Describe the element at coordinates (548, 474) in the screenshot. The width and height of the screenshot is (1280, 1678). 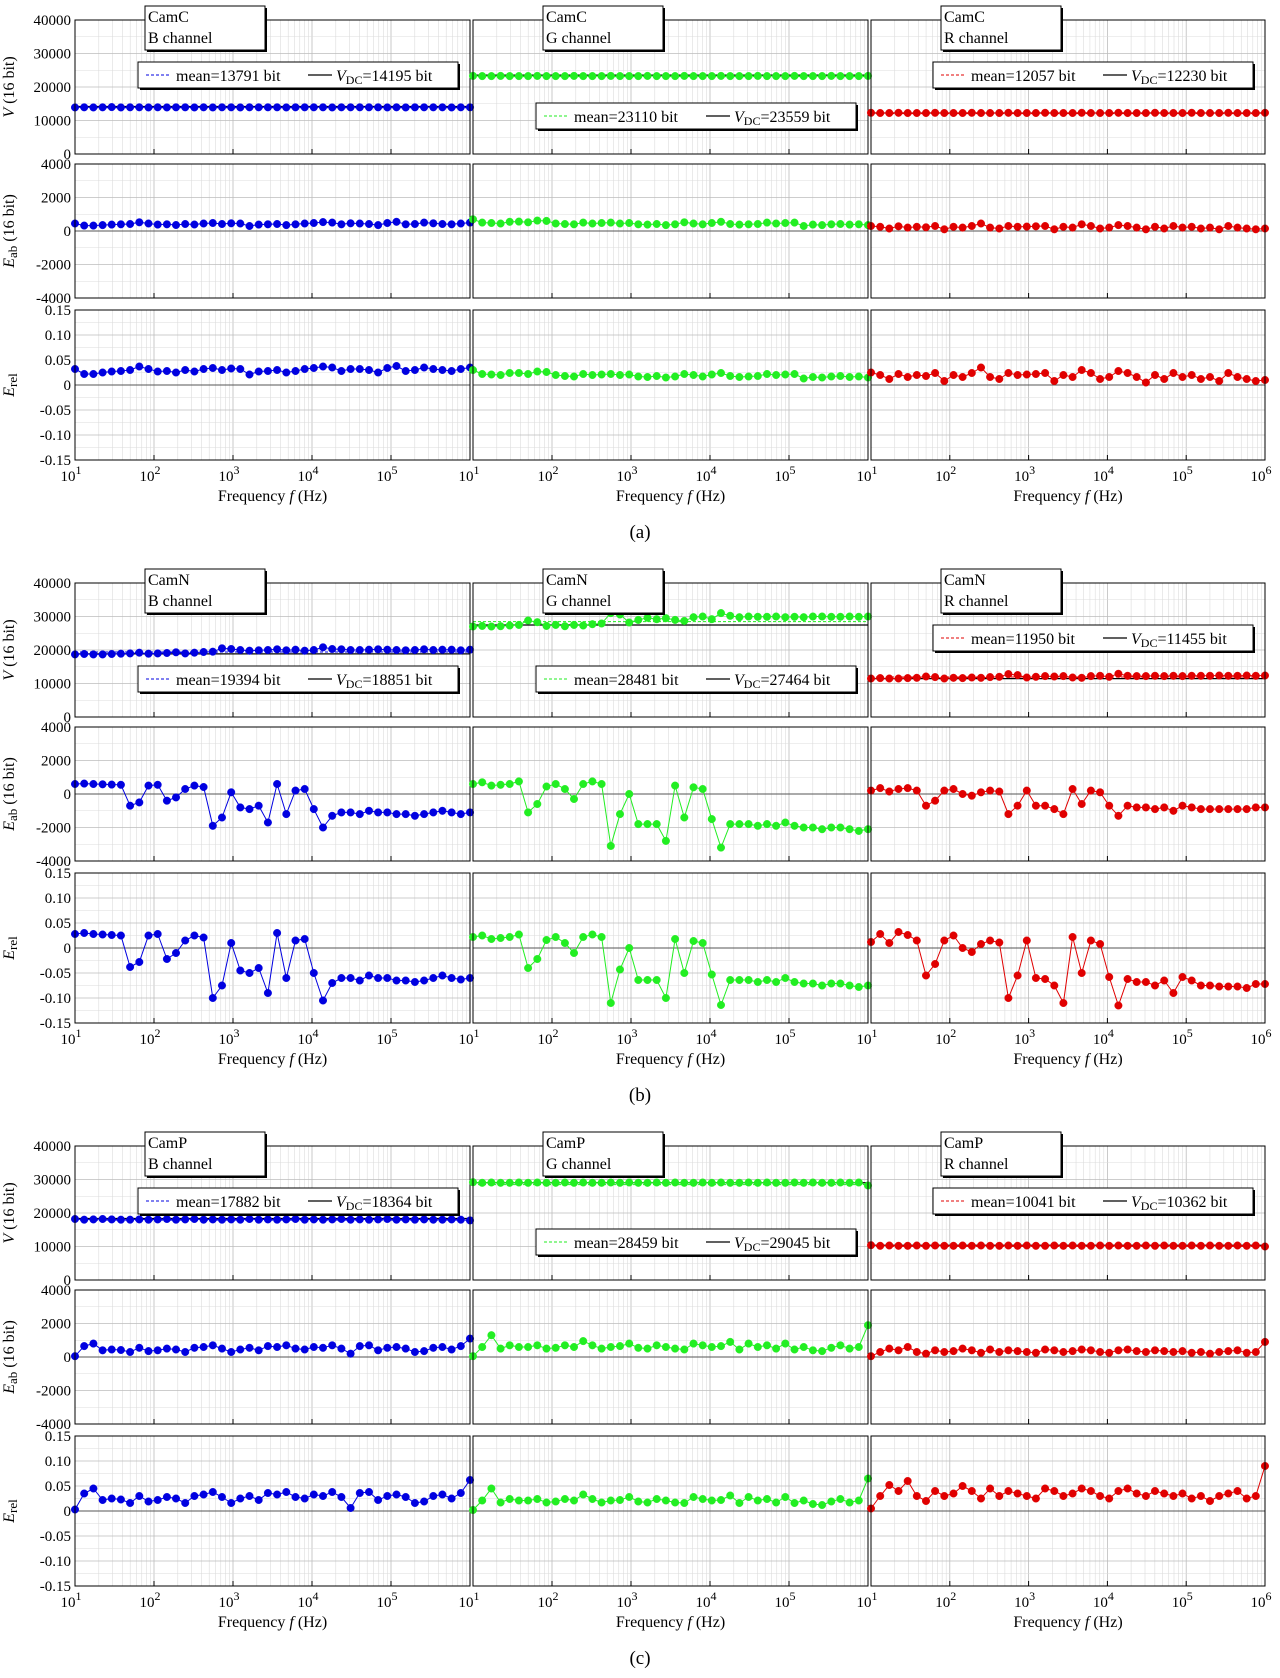
I see `x-tick-label: 10²` at that location.